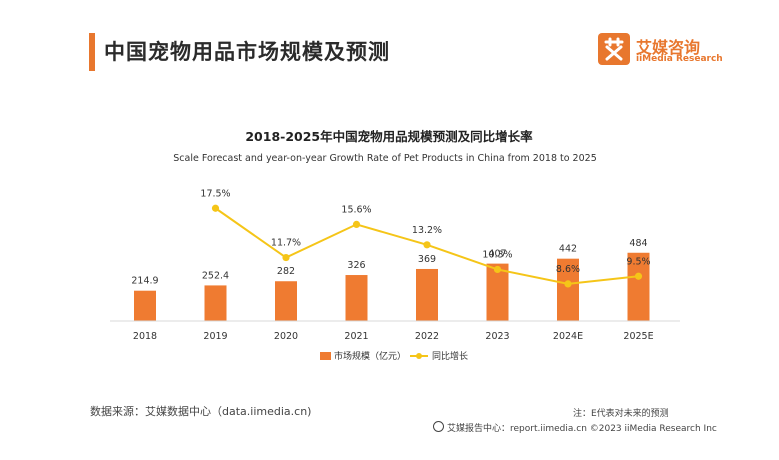  What do you see at coordinates (286, 301) in the screenshot?
I see `bar-2020` at bounding box center [286, 301].